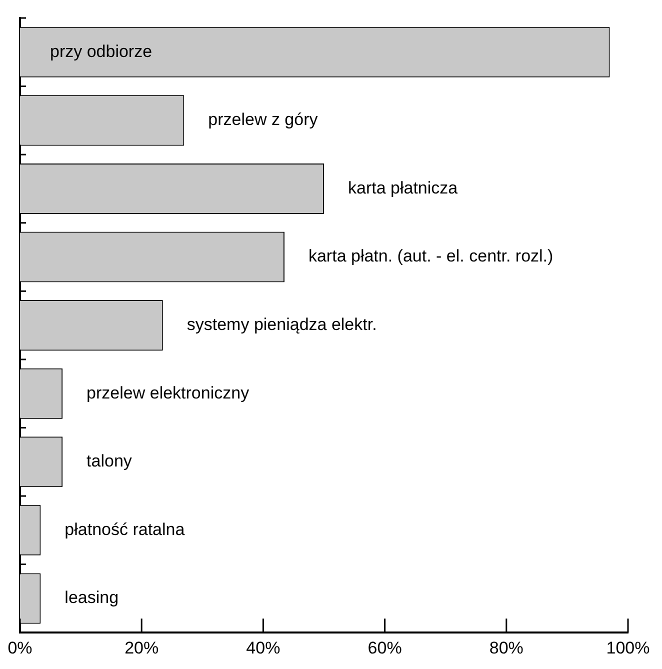 This screenshot has width=662, height=669. I want to click on x-tick-label: 0%, so click(20, 648).